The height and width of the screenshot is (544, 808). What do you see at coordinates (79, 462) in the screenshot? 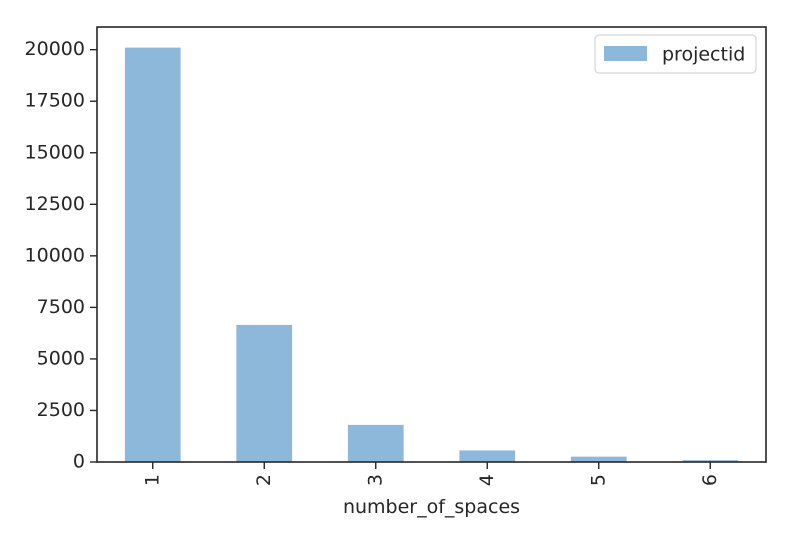
I see `y-tick-label: 0` at bounding box center [79, 462].